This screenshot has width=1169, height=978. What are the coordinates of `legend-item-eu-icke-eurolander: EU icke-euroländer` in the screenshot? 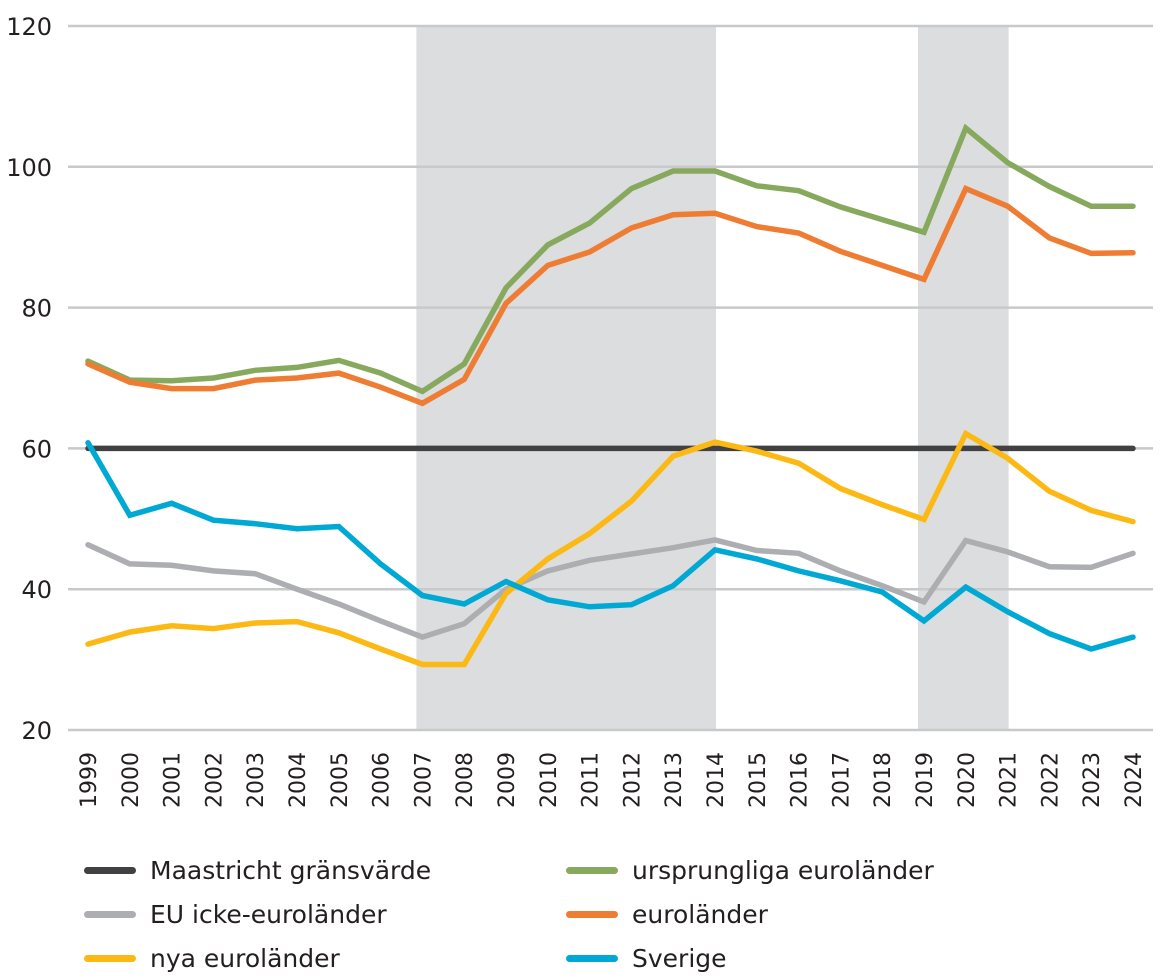 It's located at (235, 914).